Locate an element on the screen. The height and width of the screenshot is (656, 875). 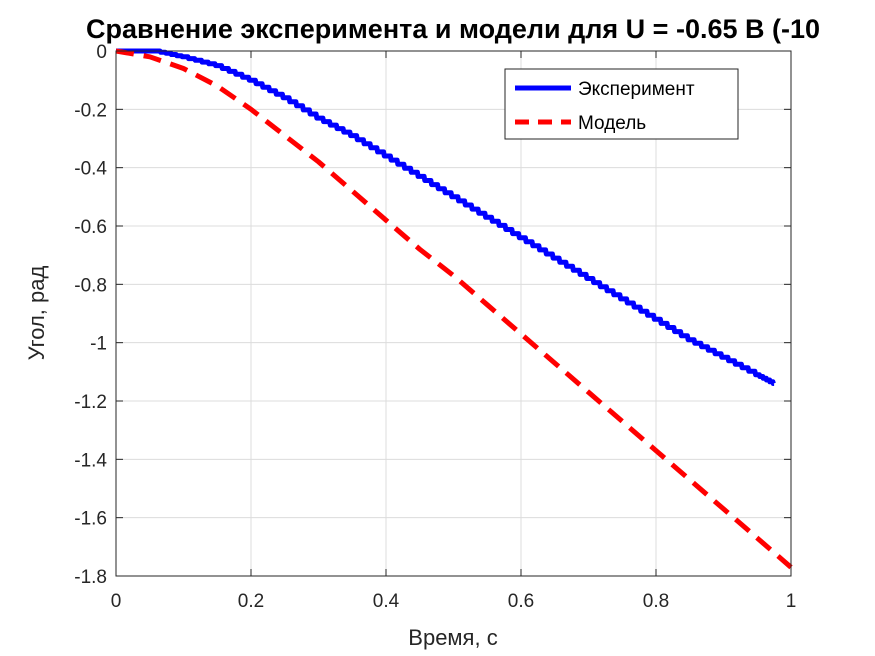
y-tick-label: 0 is located at coordinates (101, 52).